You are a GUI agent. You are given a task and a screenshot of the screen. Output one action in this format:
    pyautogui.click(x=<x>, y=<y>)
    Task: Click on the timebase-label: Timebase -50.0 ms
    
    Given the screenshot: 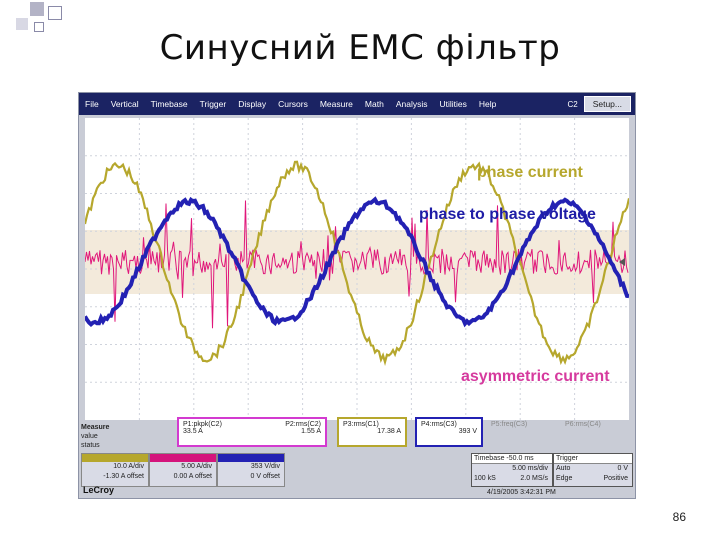 What is the action you would take?
    pyautogui.click(x=512, y=459)
    